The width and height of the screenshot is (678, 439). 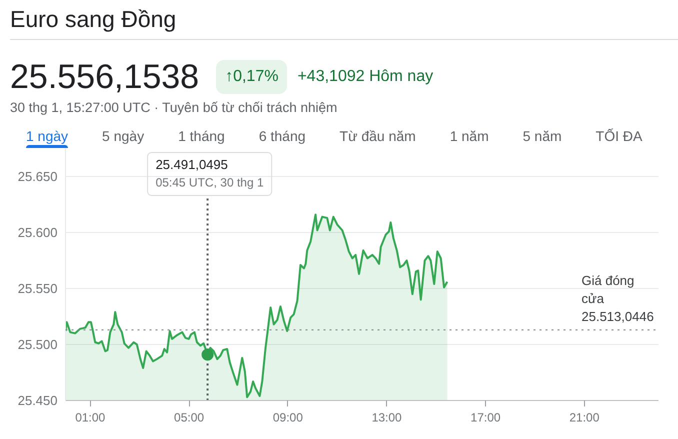 I want to click on annotation: 05:45 UTC, 30 thg 1, so click(x=210, y=183).